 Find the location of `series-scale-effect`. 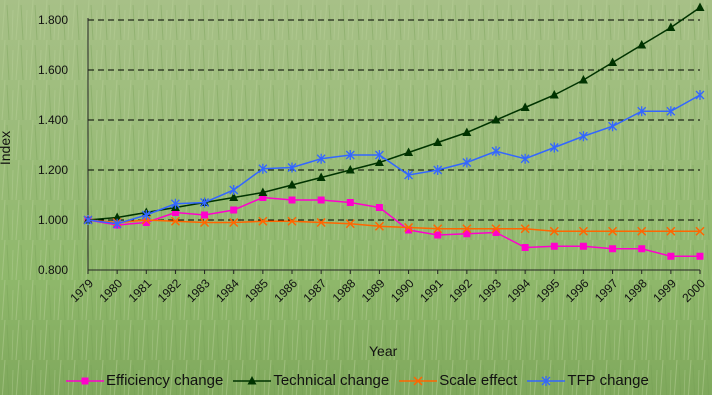

series-scale-effect is located at coordinates (394, 225).